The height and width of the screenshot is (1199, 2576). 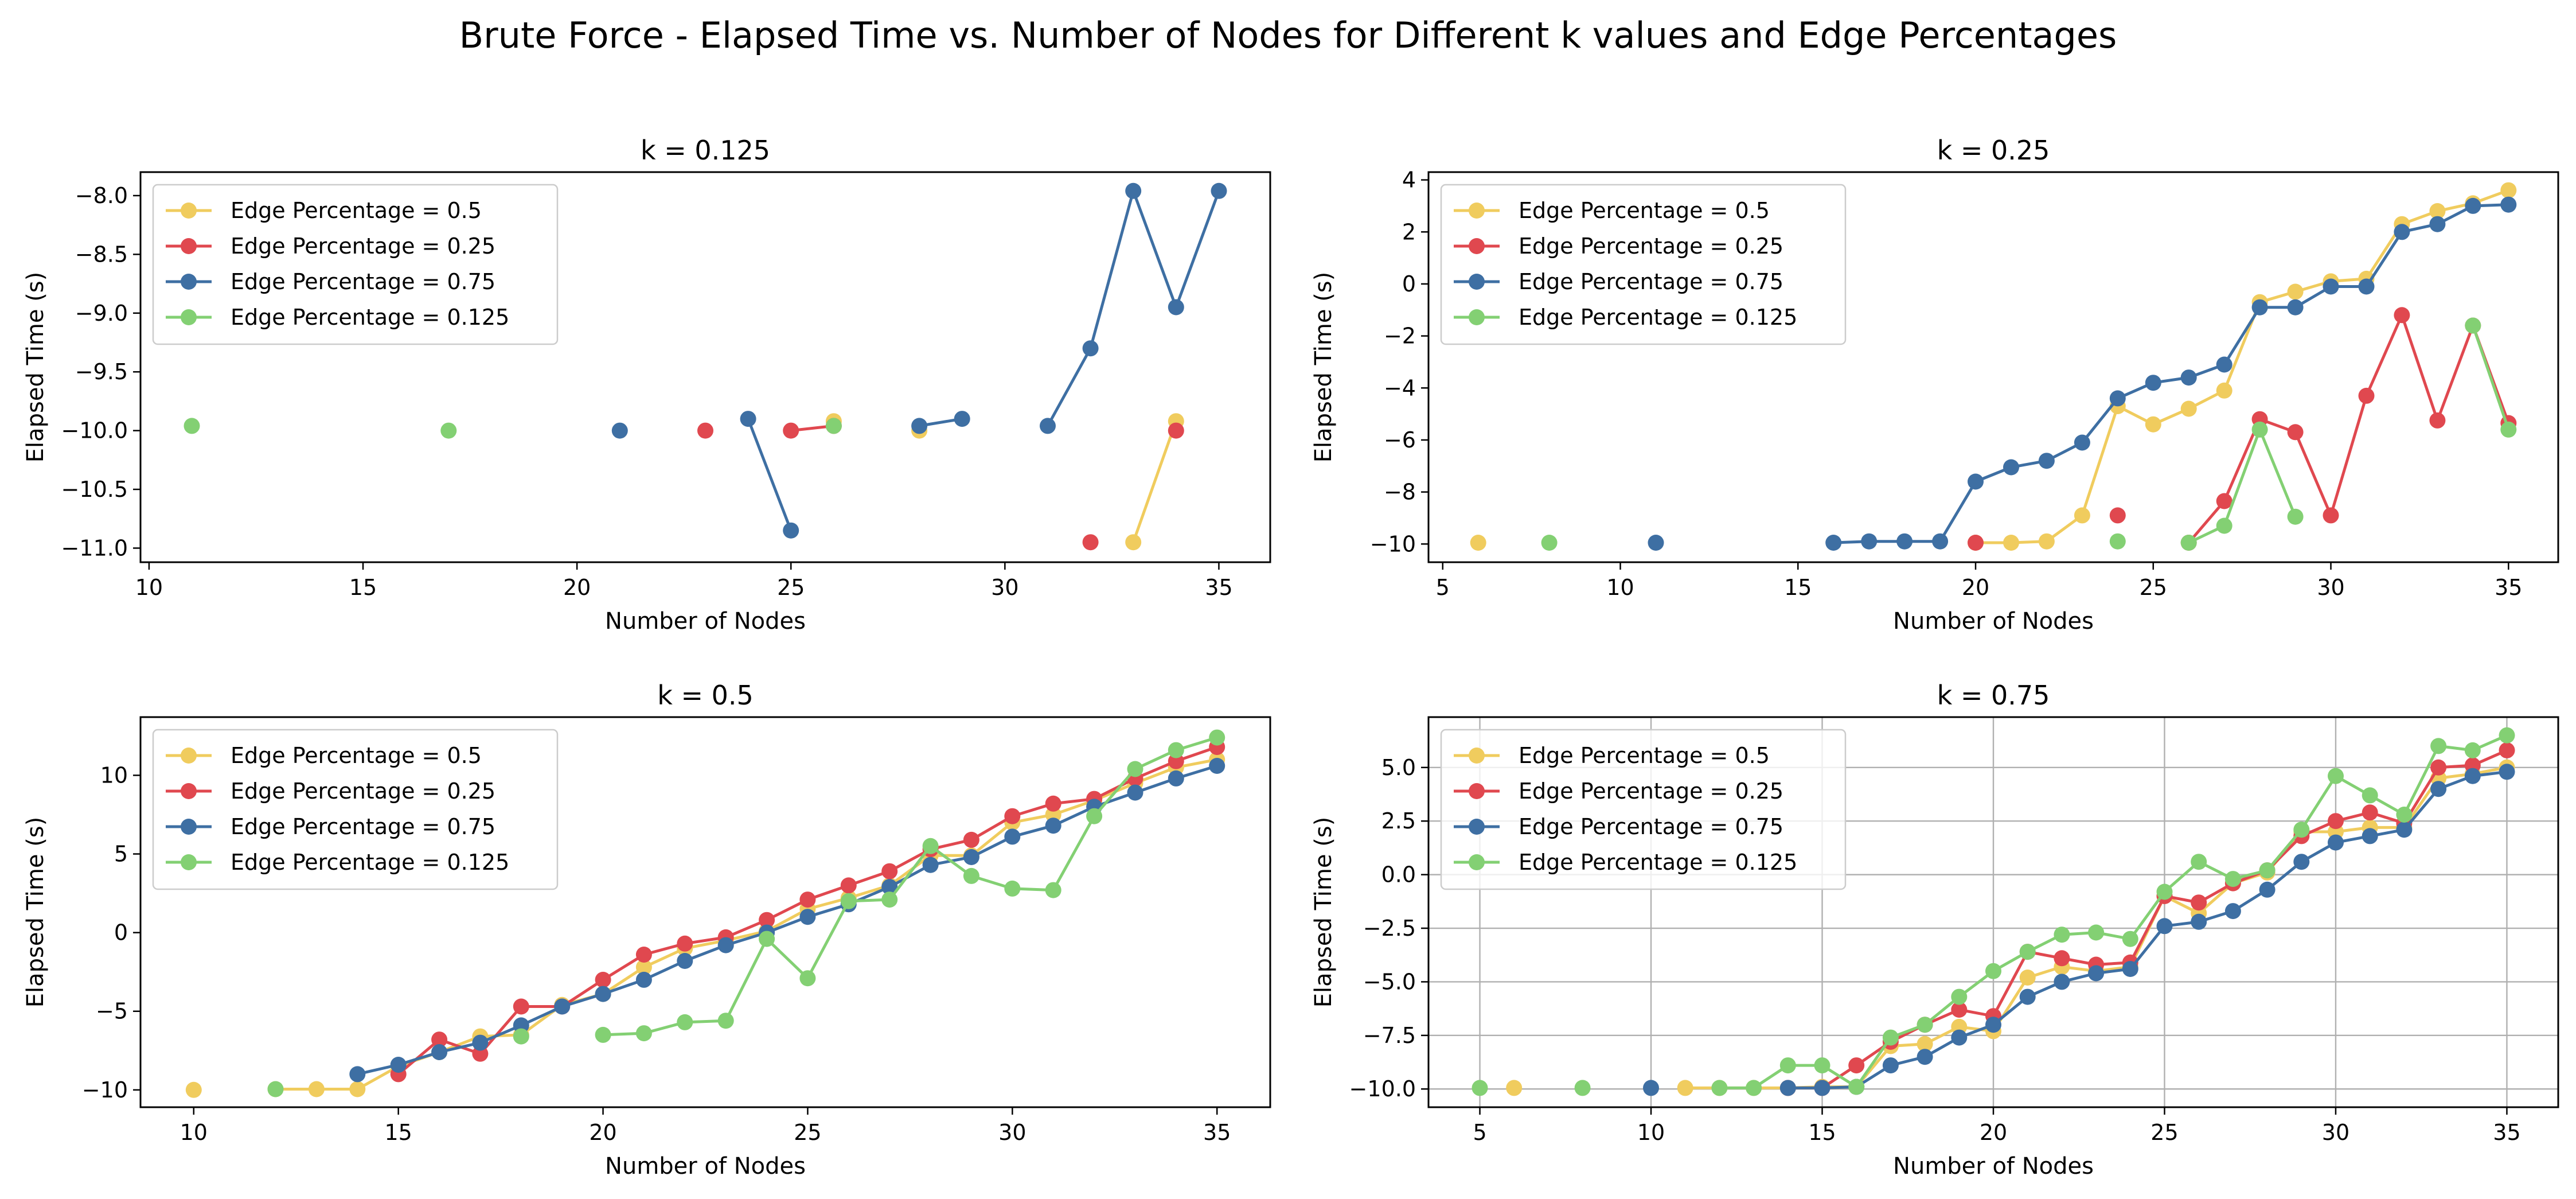 I want to click on legend-label: Edge Percentage = 0.25, so click(x=363, y=791).